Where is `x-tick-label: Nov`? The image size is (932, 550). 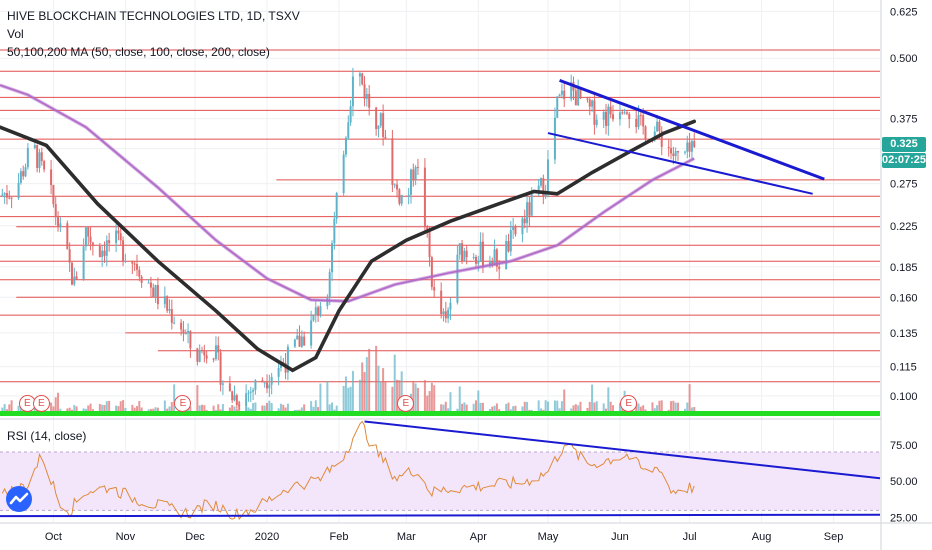
x-tick-label: Nov is located at coordinates (126, 537).